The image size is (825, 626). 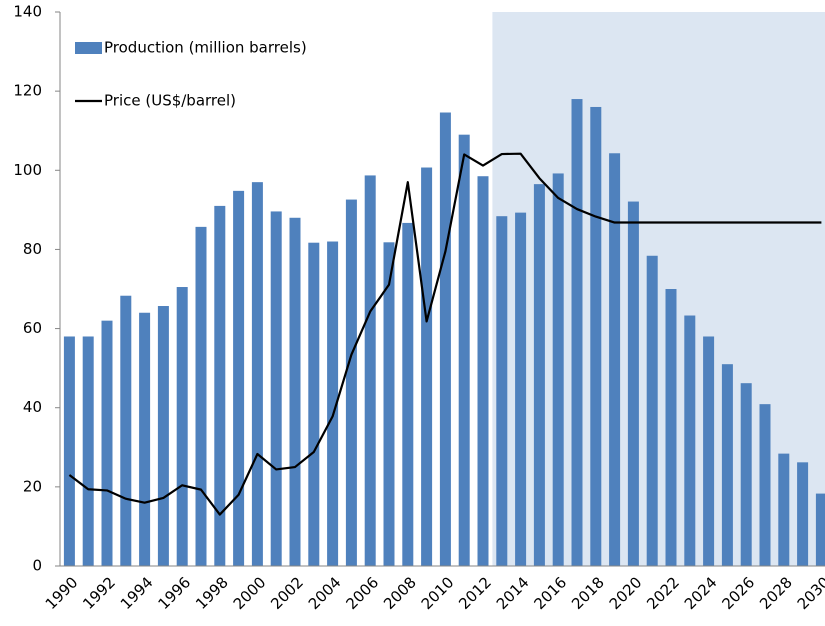 What do you see at coordinates (738, 593) in the screenshot?
I see `x-tick-label: 2026` at bounding box center [738, 593].